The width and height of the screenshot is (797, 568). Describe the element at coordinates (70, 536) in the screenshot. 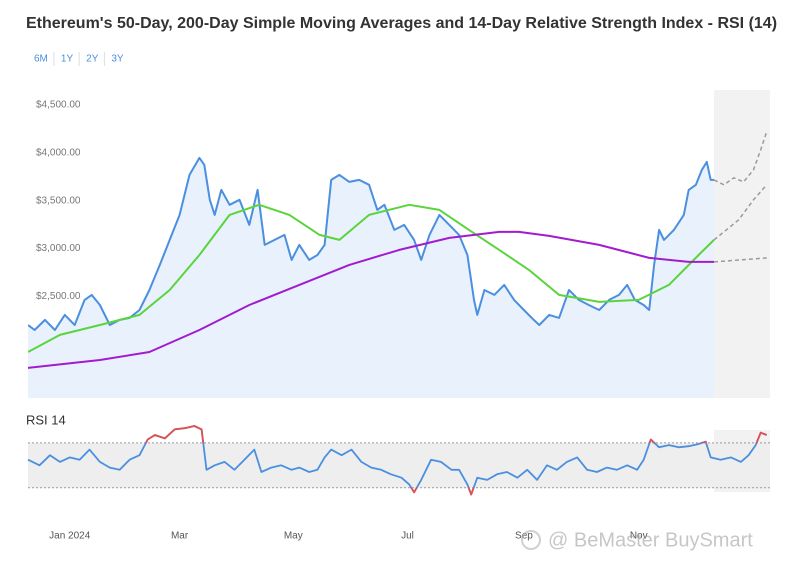

I see `x-tick-label: Jan 2024` at that location.